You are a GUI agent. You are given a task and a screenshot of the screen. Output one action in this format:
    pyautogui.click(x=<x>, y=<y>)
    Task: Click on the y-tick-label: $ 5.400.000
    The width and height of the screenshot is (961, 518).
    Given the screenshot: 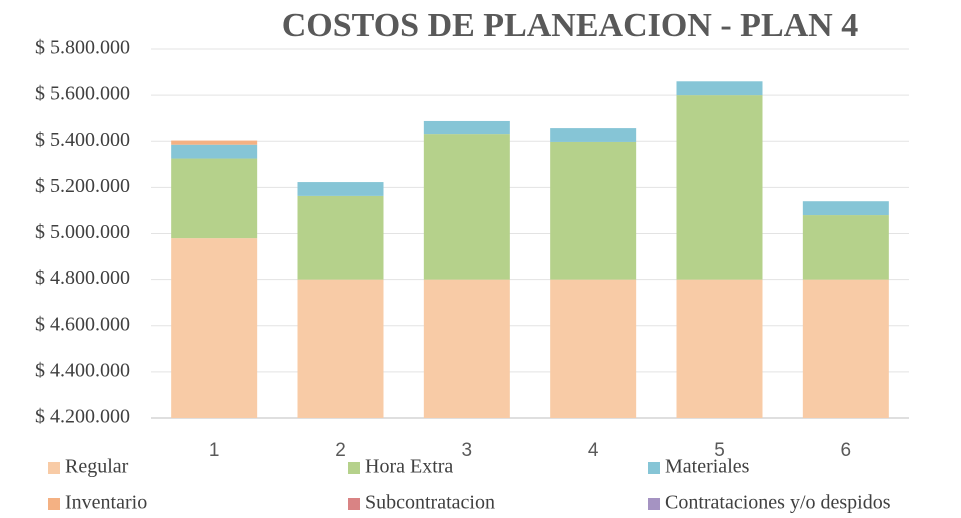 What is the action you would take?
    pyautogui.click(x=82, y=140)
    